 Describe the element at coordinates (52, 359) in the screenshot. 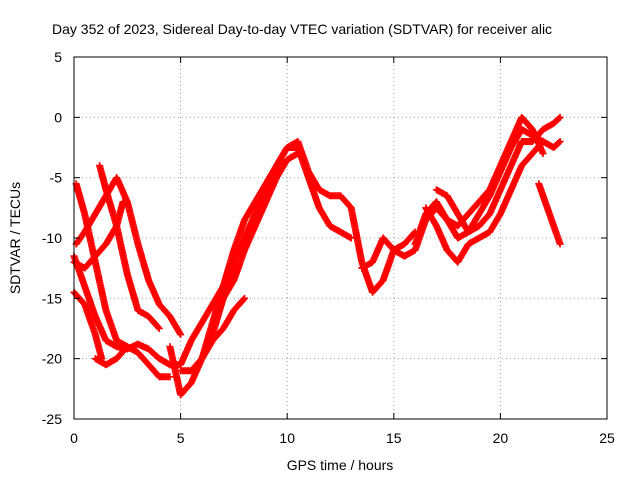

I see `y-tick-label: -20` at that location.